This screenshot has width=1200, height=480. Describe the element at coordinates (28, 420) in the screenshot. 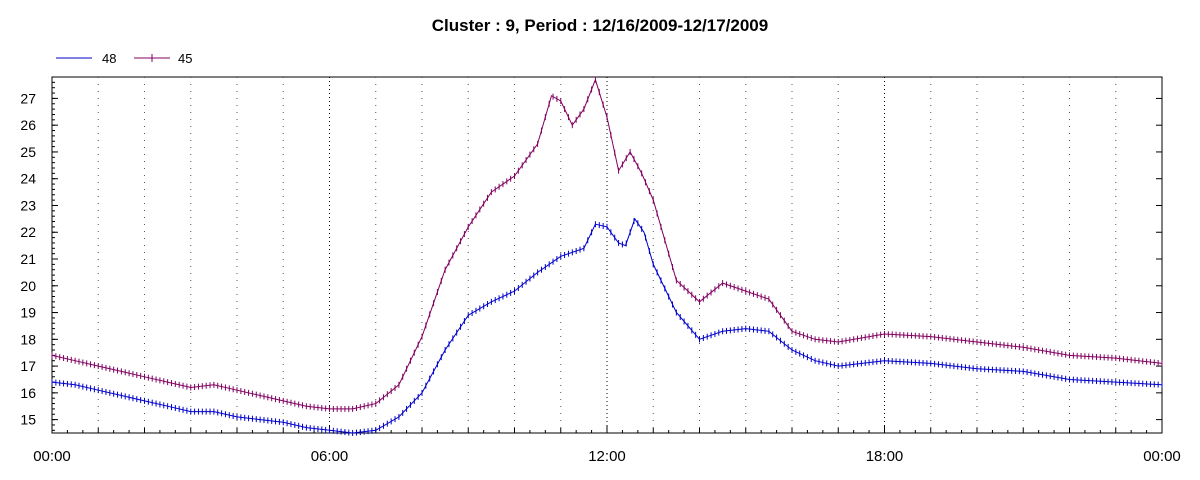

I see `y-tick-label: 15` at that location.